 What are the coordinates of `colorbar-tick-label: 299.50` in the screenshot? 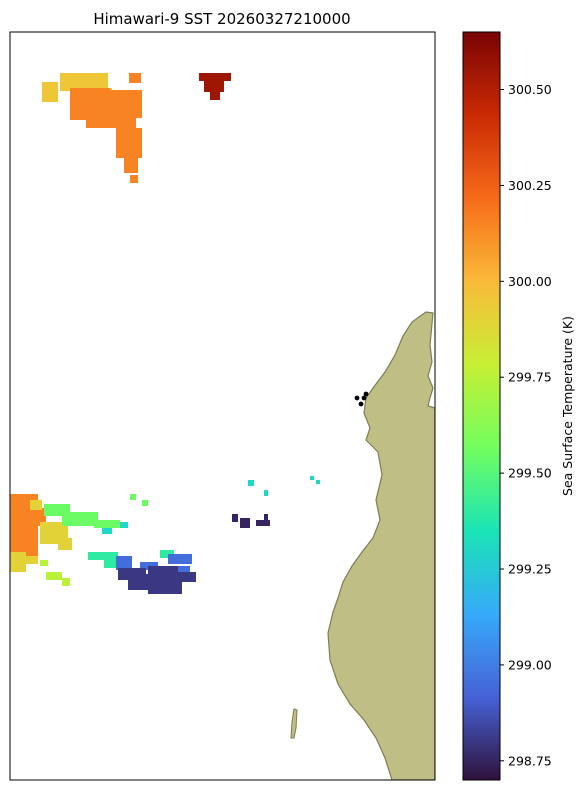 It's located at (530, 473).